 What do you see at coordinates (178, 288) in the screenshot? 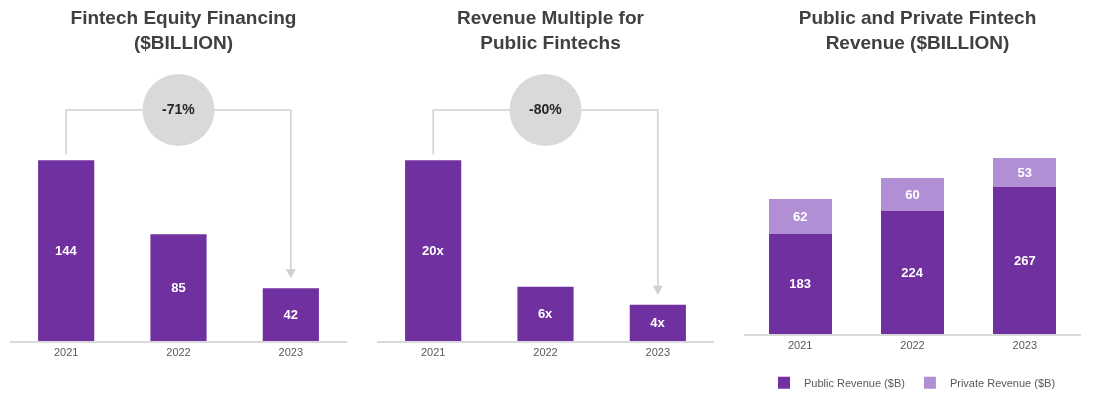
I see `data-label: 85` at bounding box center [178, 288].